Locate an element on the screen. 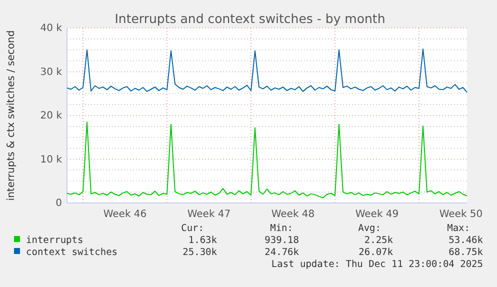  text: Max: is located at coordinates (458, 228).